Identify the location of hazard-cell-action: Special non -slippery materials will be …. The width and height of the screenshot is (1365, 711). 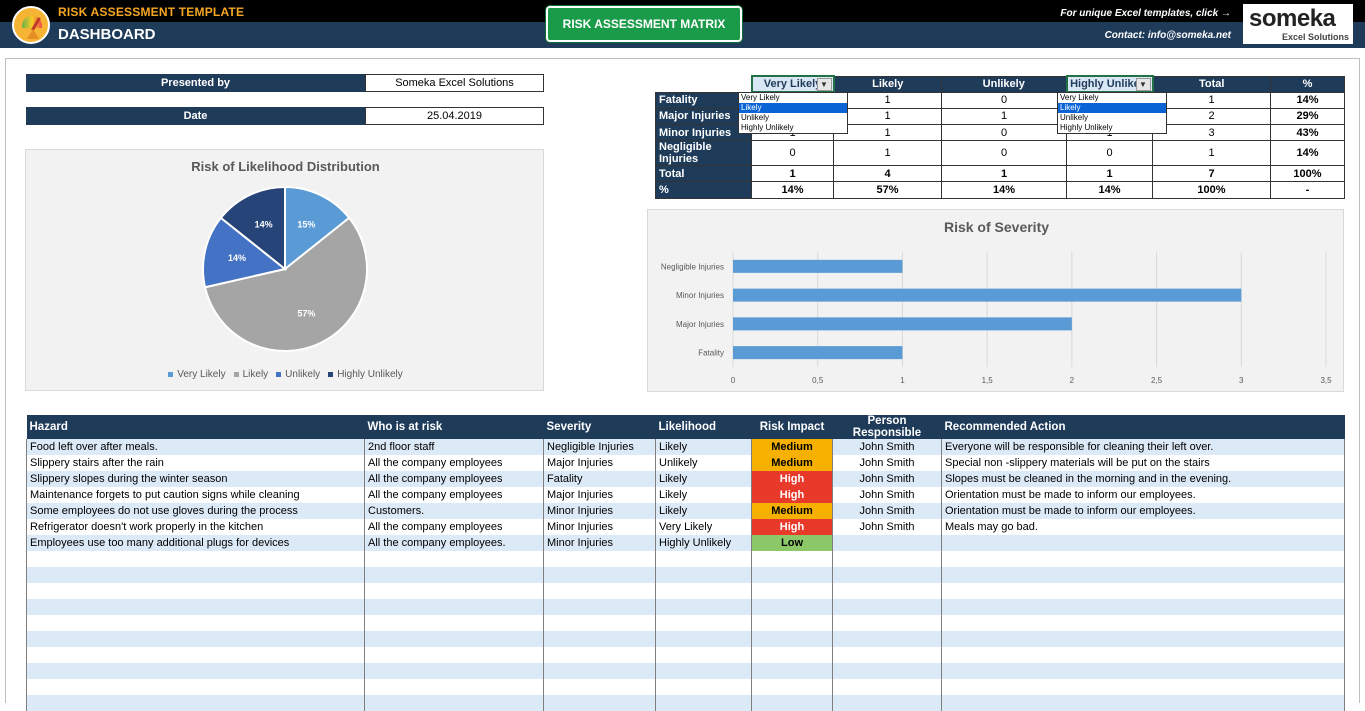
(1143, 463).